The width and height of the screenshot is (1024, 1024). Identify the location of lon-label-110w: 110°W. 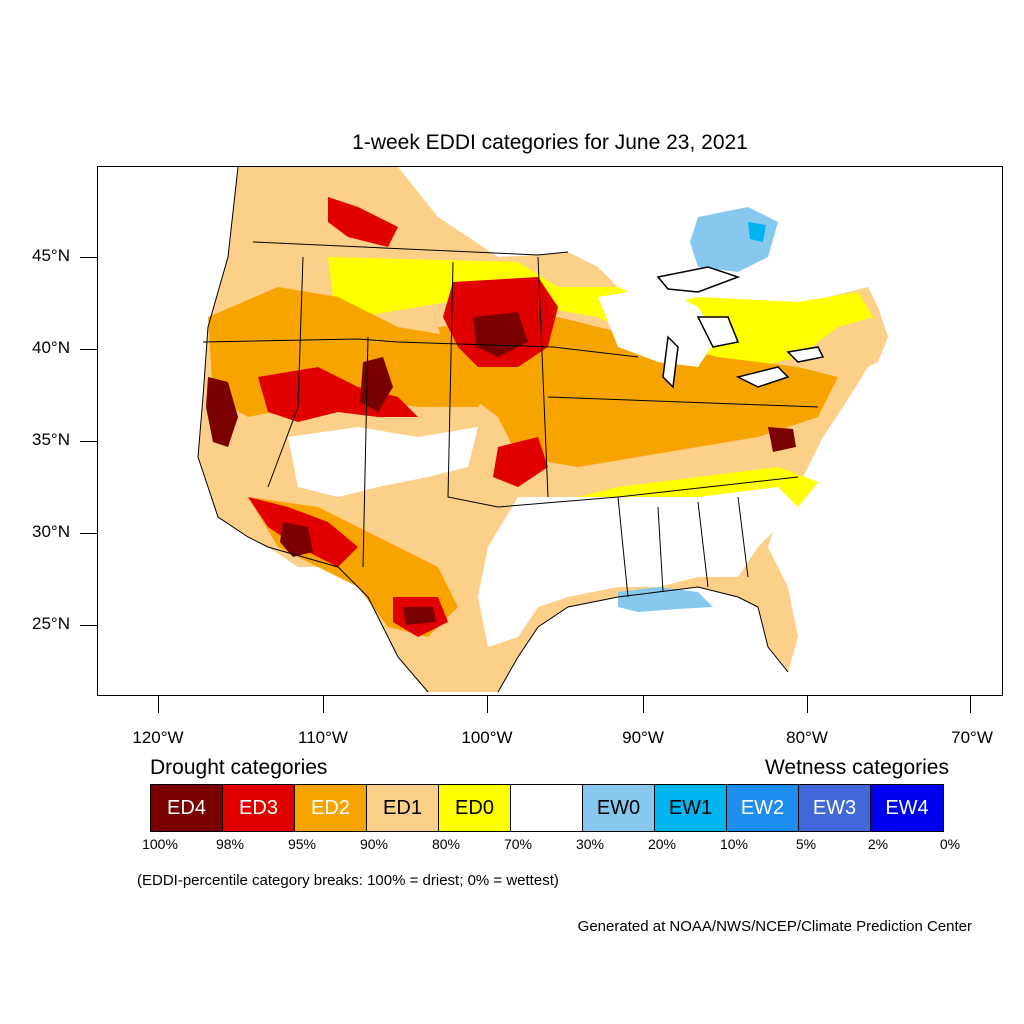
(323, 737).